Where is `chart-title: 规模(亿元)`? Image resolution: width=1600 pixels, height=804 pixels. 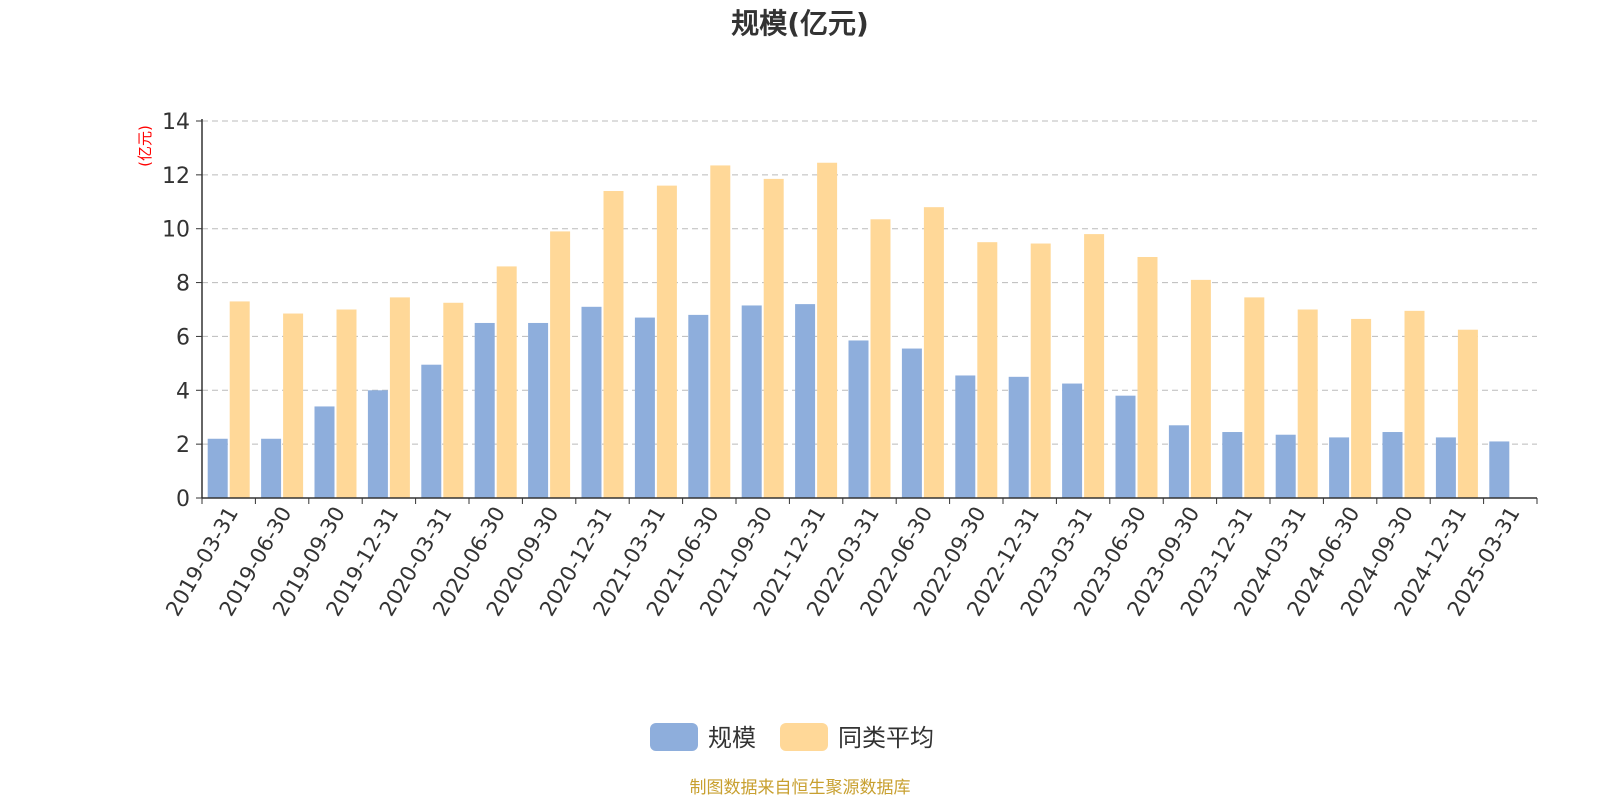
chart-title: 规模(亿元) is located at coordinates (800, 23).